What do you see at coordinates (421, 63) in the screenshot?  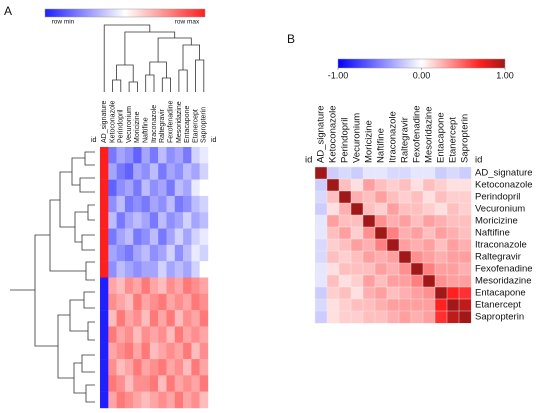 I see `colorbar` at bounding box center [421, 63].